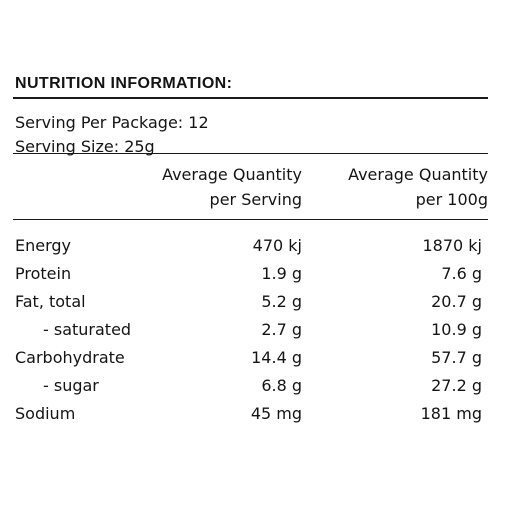 The image size is (510, 510). What do you see at coordinates (250, 386) in the screenshot?
I see `nutrient-row-sugar: - sugar 6.8 g 27.2 g` at bounding box center [250, 386].